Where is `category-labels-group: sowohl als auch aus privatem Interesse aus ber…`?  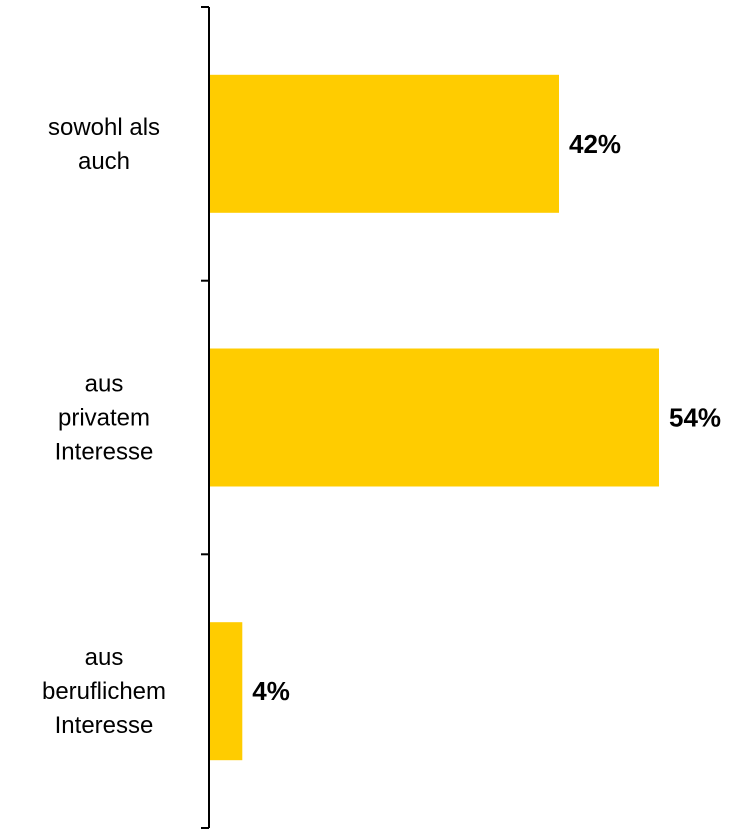
category-labels-group: sowohl als auch aus privatem Interesse aus ber… is located at coordinates (104, 426).